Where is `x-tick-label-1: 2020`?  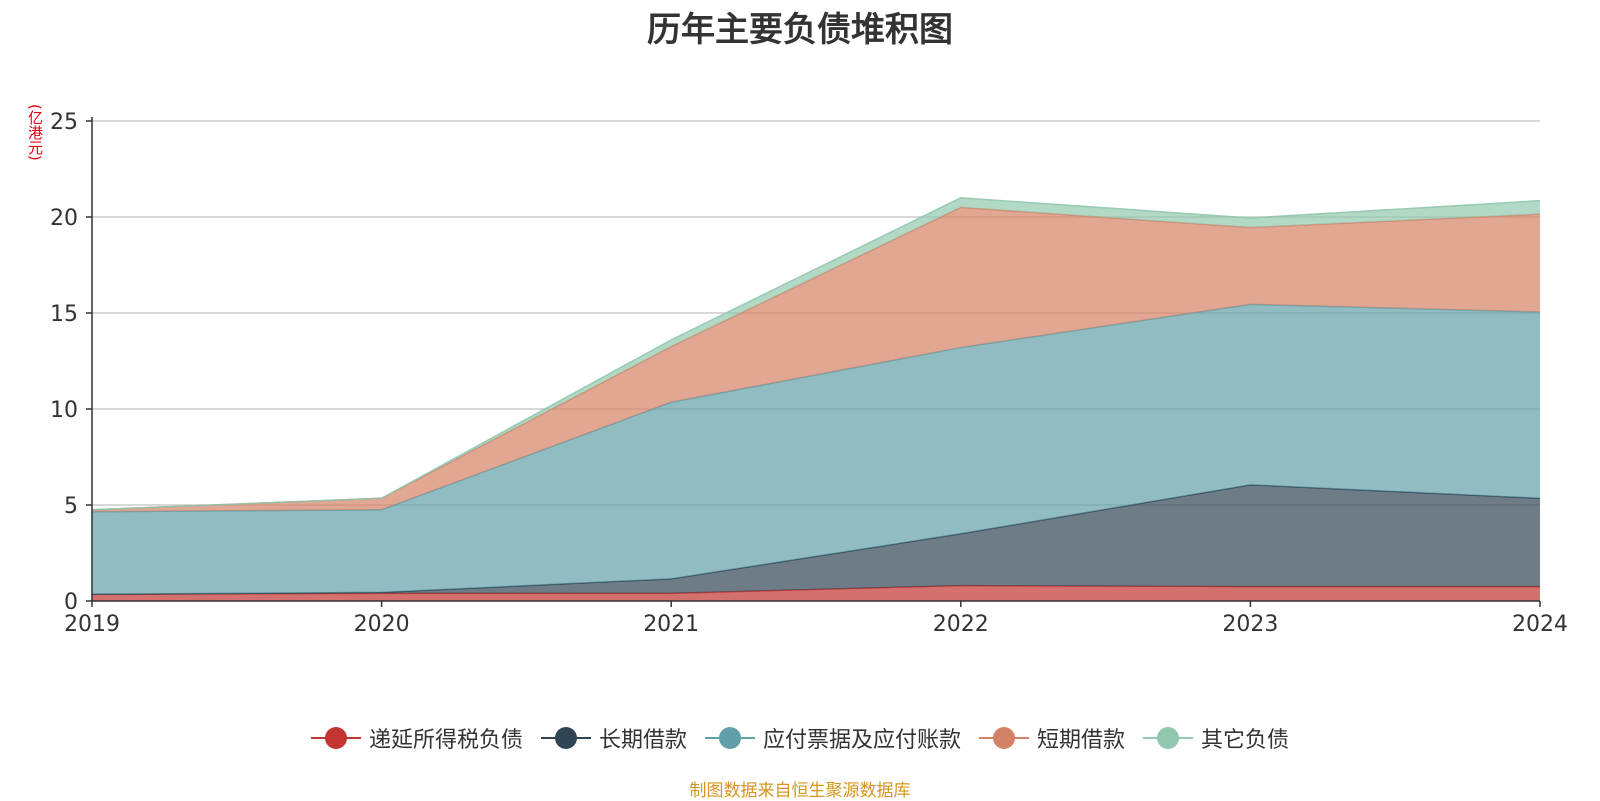 x-tick-label-1: 2020 is located at coordinates (382, 624).